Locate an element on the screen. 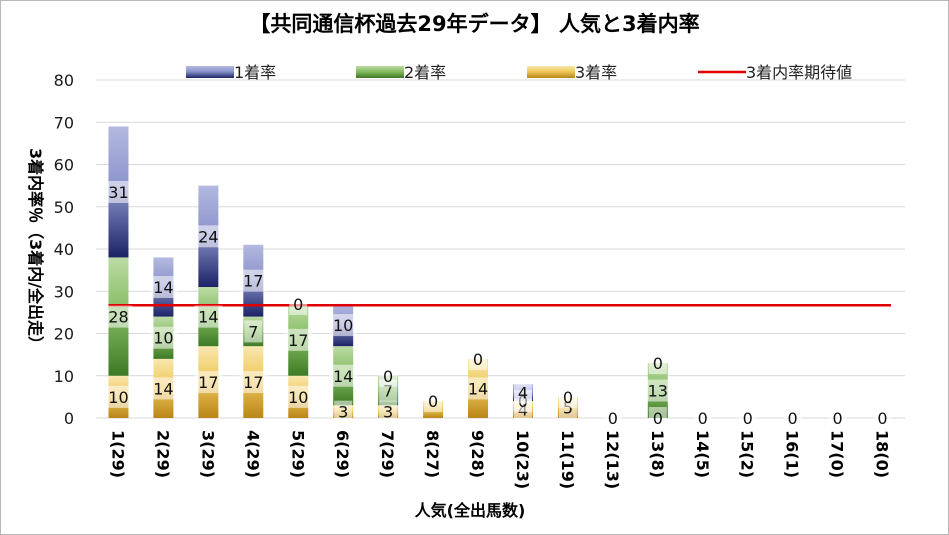  x-tick-label: 6(29) is located at coordinates (342, 454).